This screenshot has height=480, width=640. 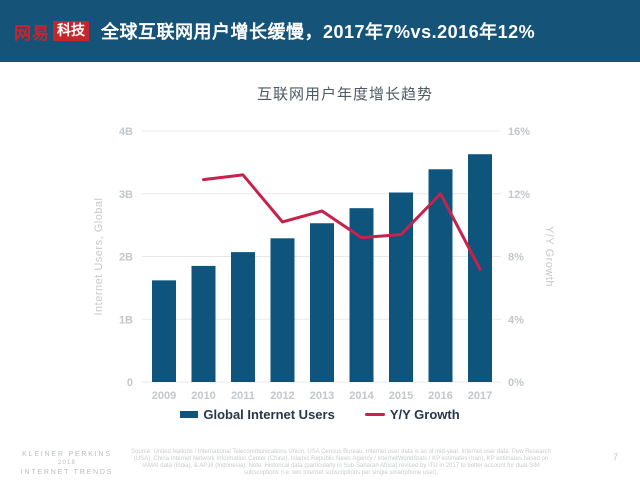 What do you see at coordinates (67, 472) in the screenshot?
I see `brand-line-3: INTERNET TRENDS` at bounding box center [67, 472].